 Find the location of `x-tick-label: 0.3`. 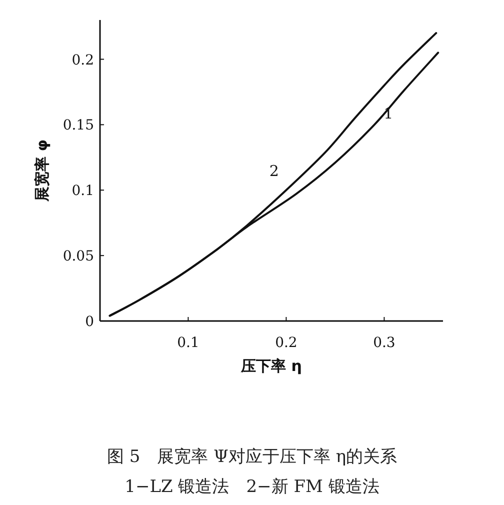

x-tick-label: 0.3 is located at coordinates (384, 343).